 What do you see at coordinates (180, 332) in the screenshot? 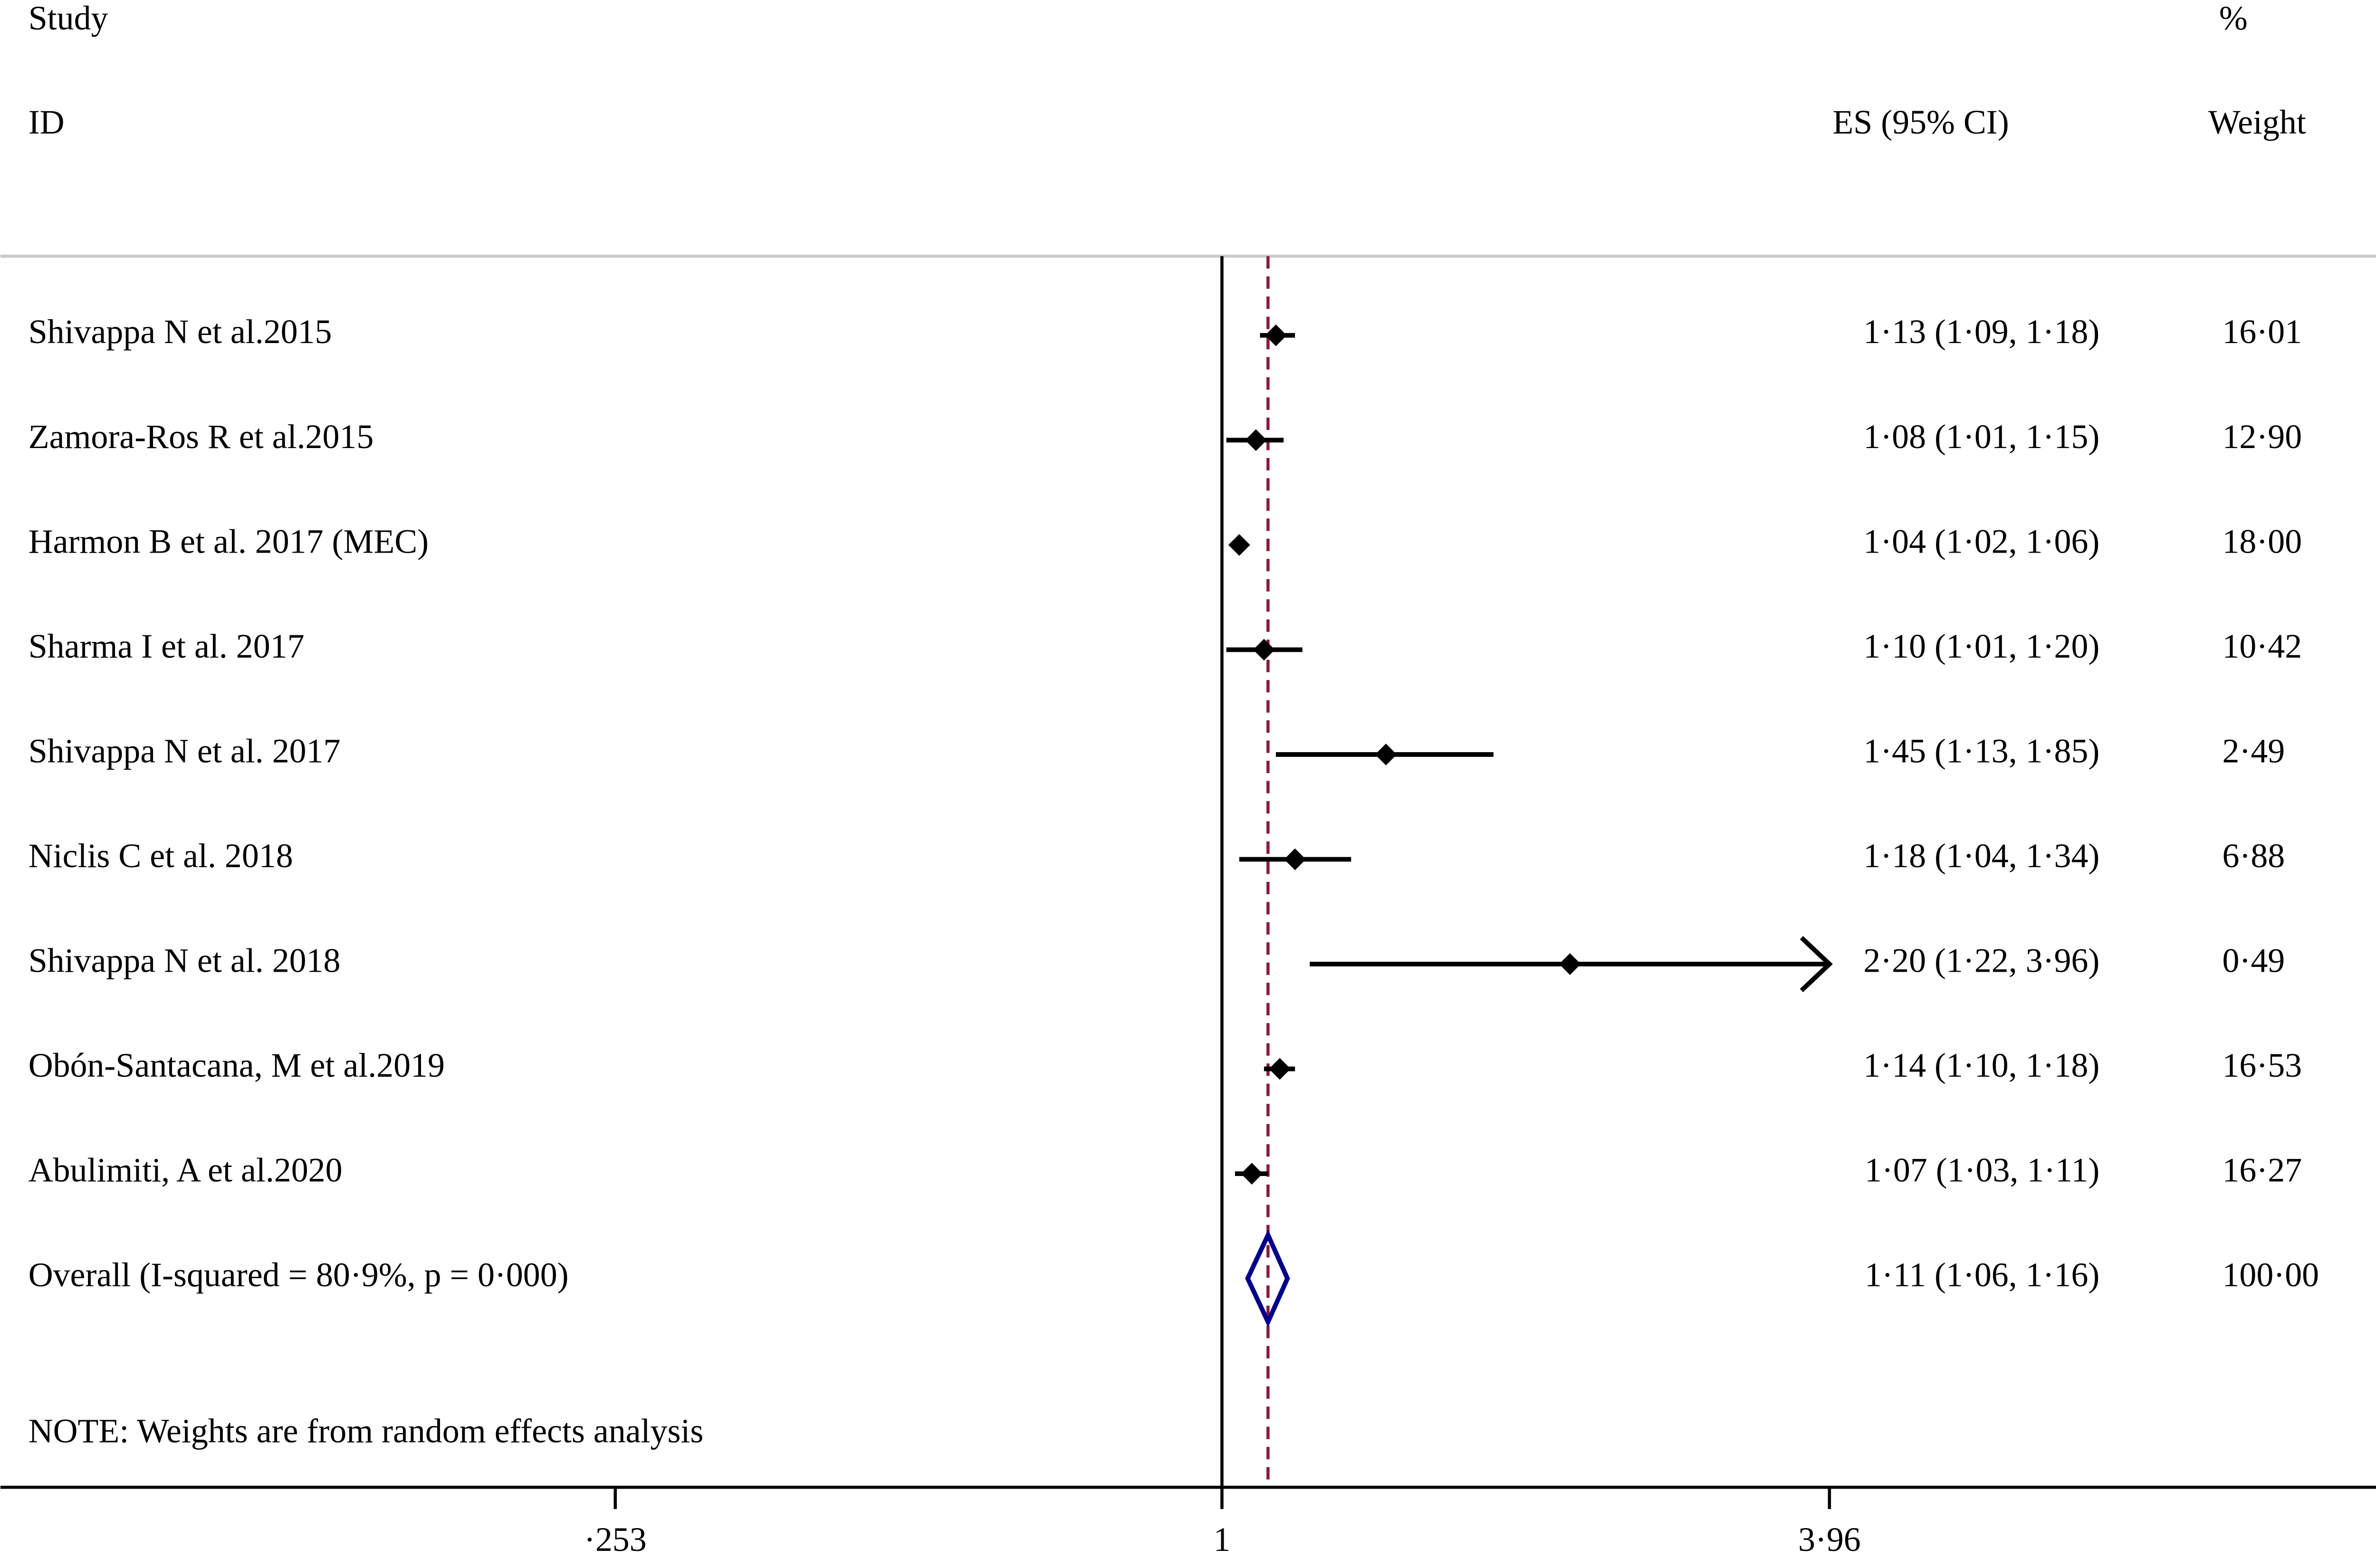
I see `study-label: Shivappa N et al.2015` at bounding box center [180, 332].